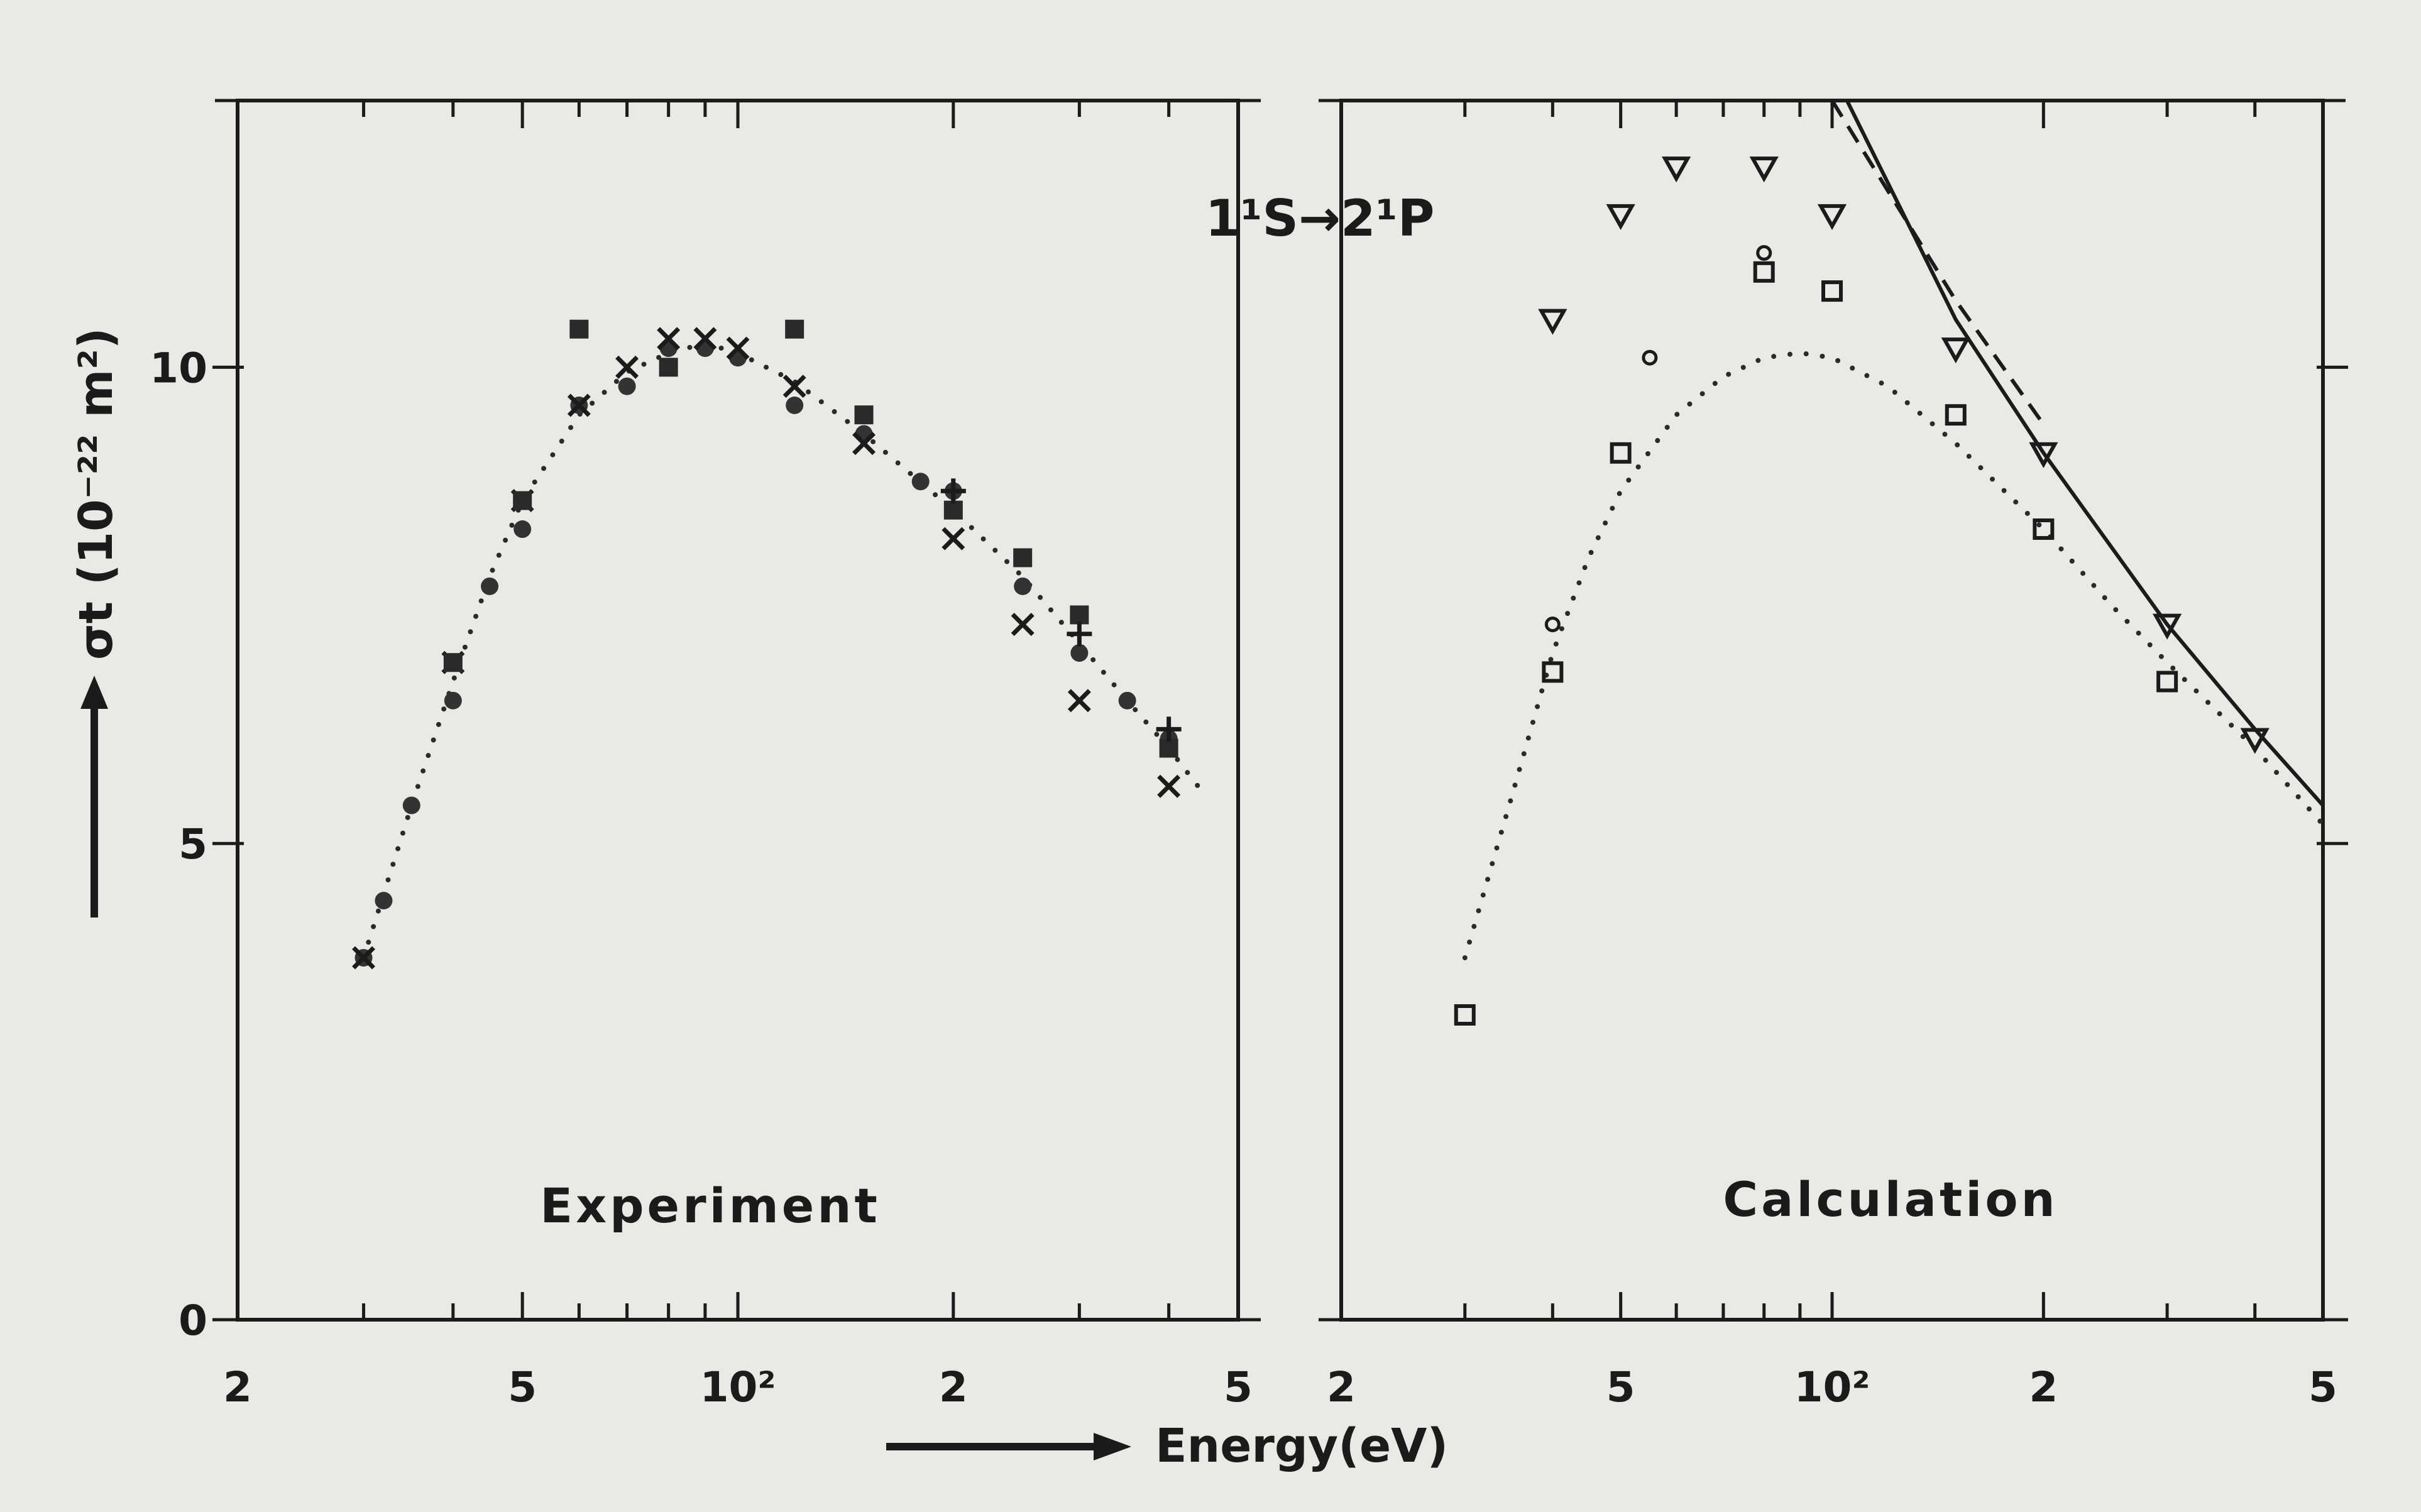 Image resolution: width=2421 pixels, height=1512 pixels. What do you see at coordinates (94, 692) in the screenshot?
I see `y-axis-arrow-head` at bounding box center [94, 692].